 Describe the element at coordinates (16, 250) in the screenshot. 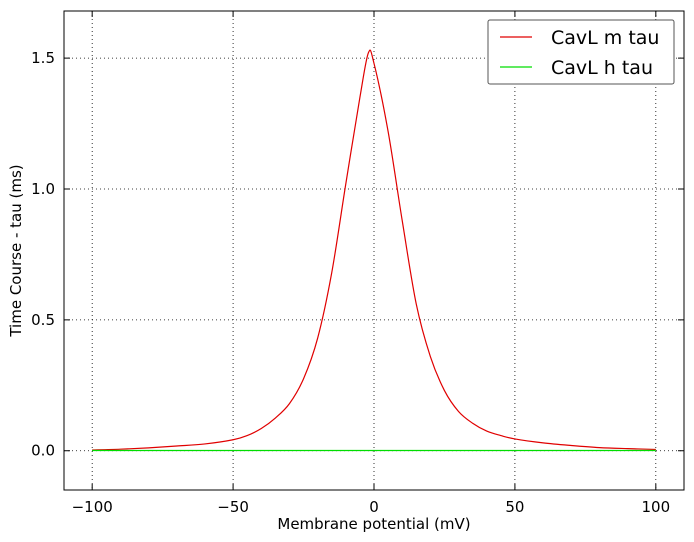

I see `y-axis-label: Time Course - tau (ms)` at that location.